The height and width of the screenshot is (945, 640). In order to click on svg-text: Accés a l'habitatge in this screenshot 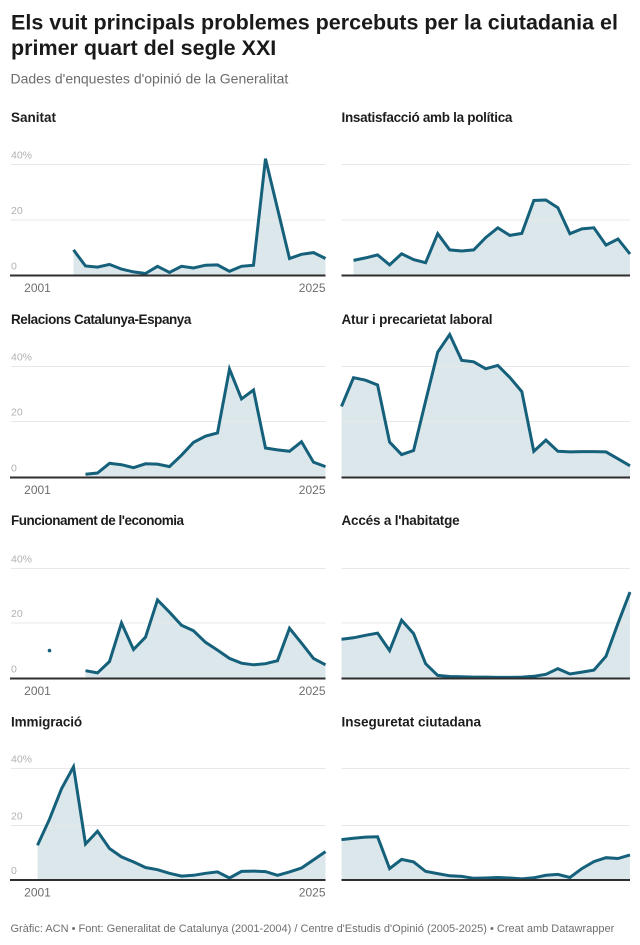, I will do `click(401, 520)`.